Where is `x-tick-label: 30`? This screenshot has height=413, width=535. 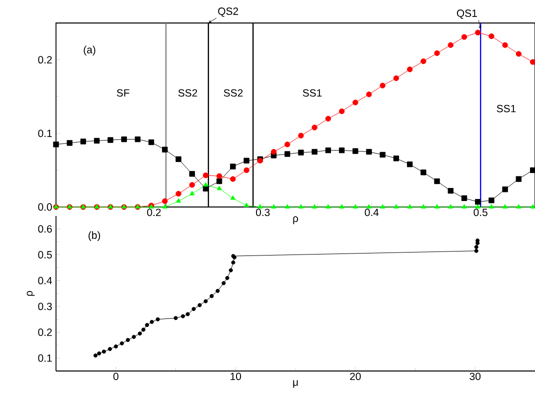
x-tick-label: 30 is located at coordinates (475, 376).